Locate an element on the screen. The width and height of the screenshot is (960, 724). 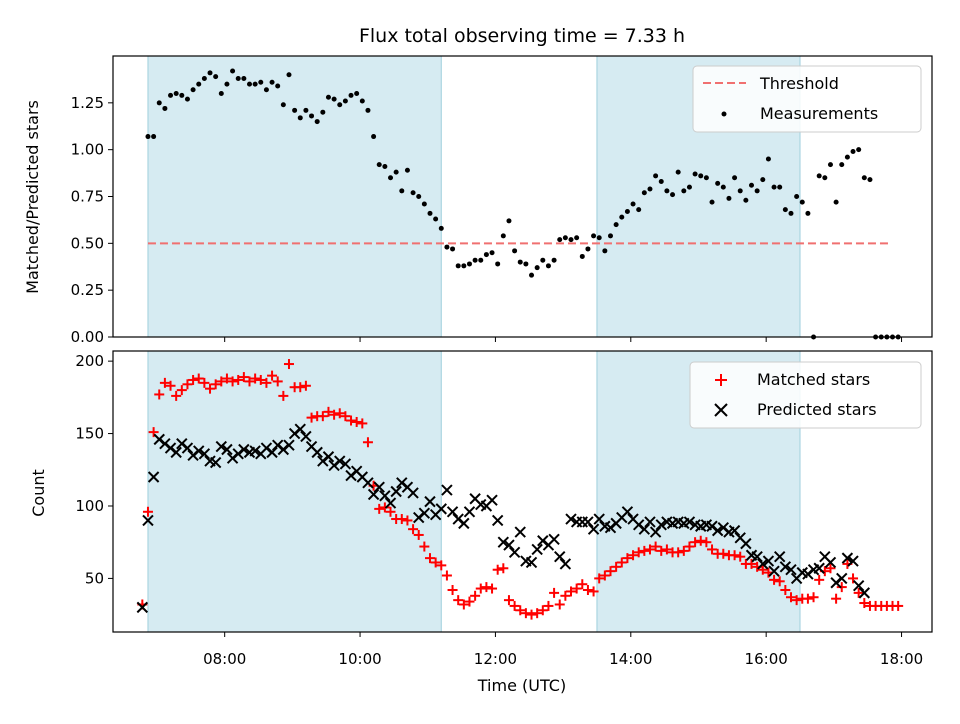
bottom-x-axis-label: Time (UTC) is located at coordinates (521, 685).